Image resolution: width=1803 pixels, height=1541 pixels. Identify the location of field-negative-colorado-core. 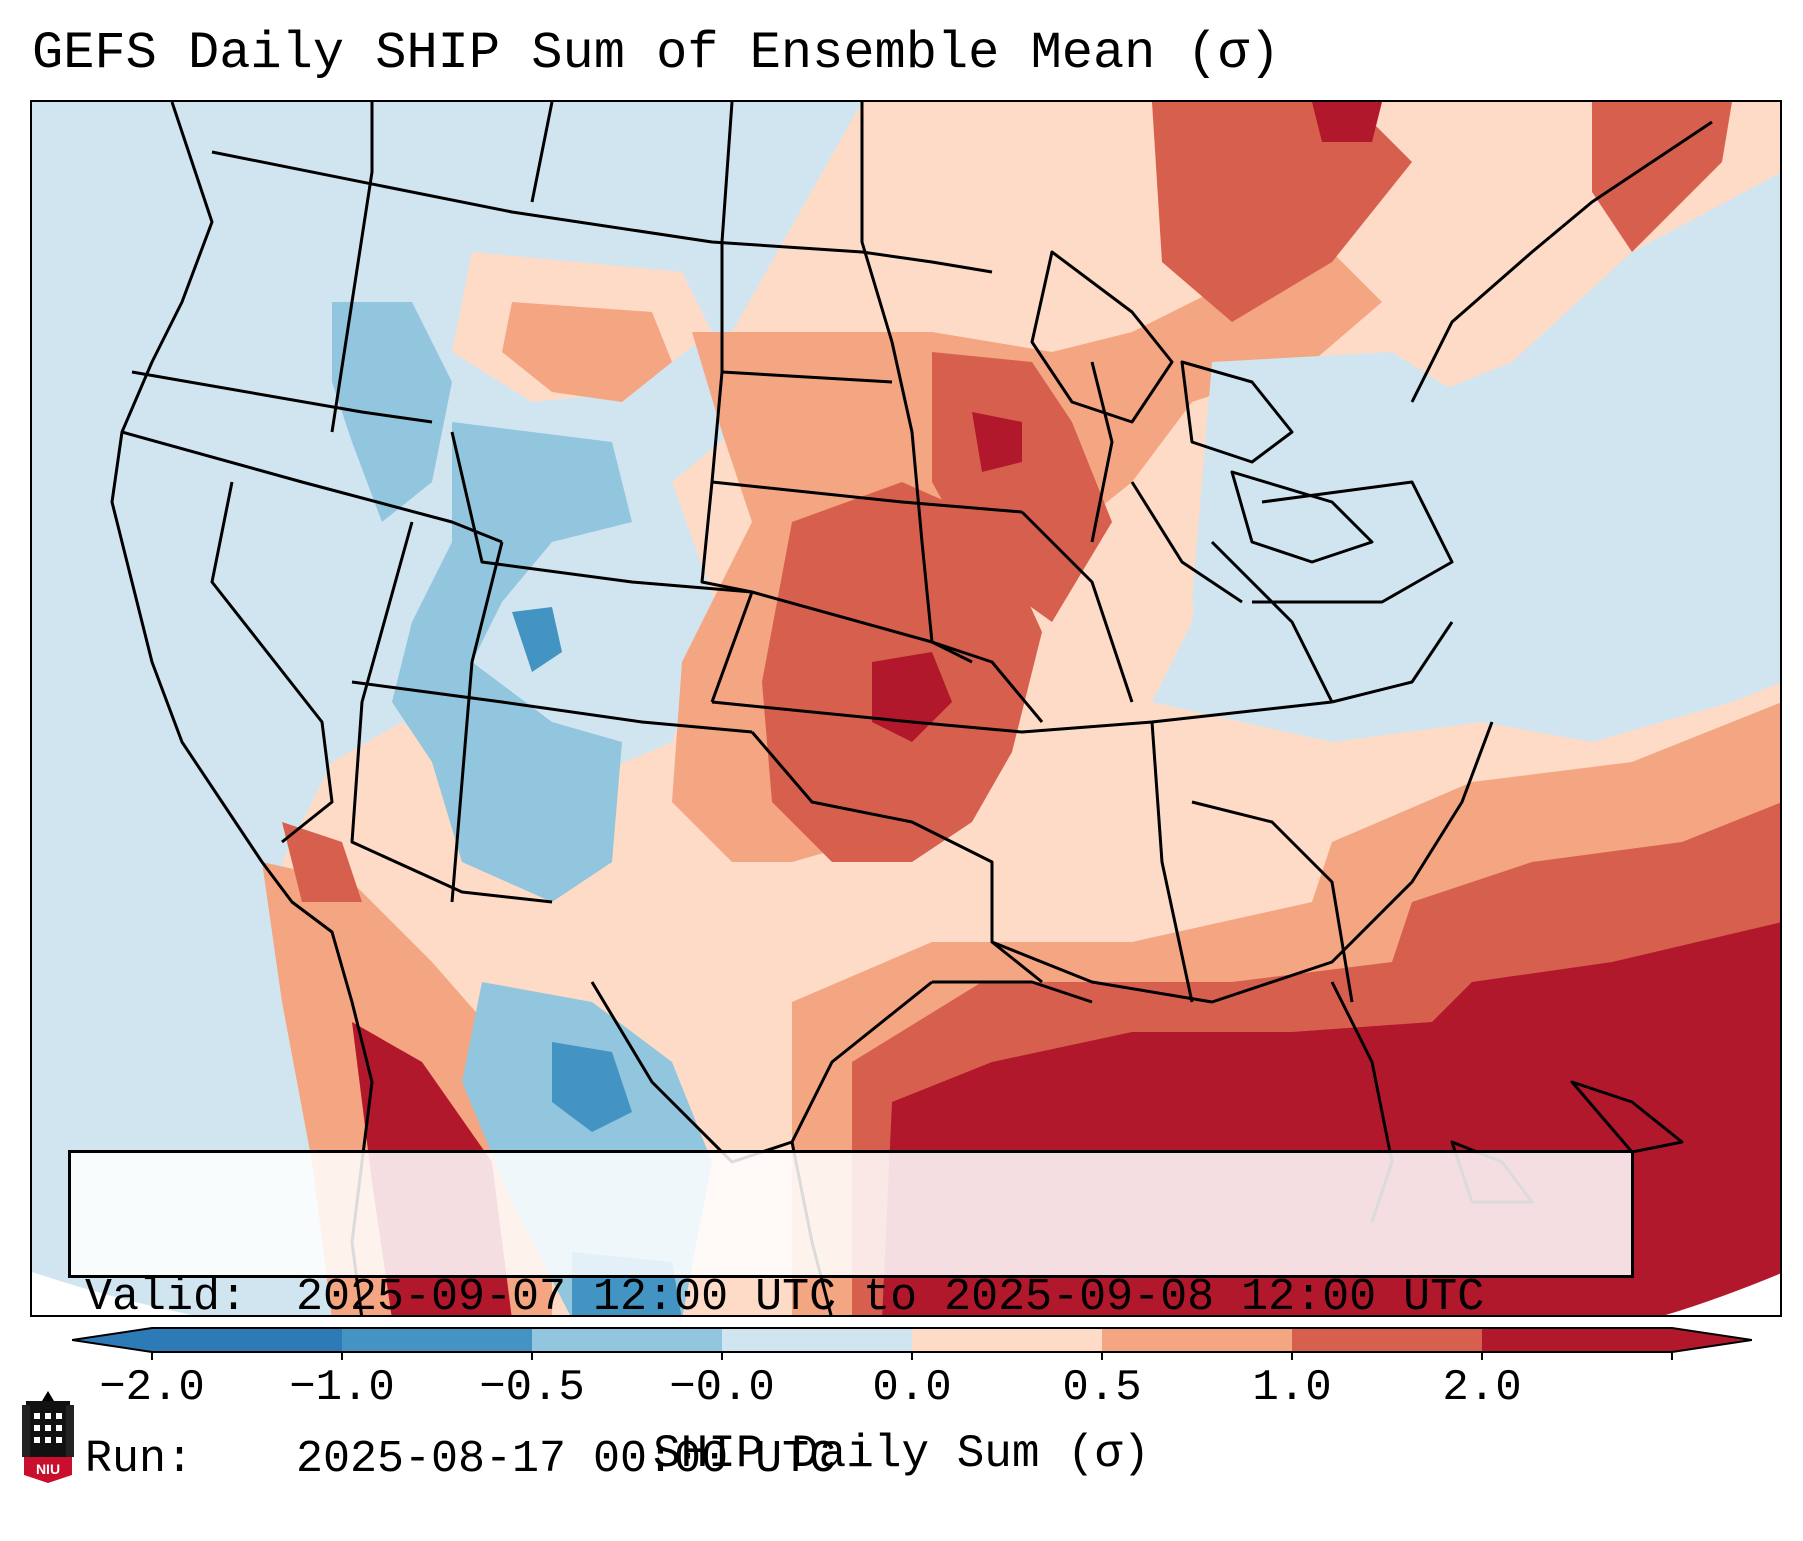
(537, 639).